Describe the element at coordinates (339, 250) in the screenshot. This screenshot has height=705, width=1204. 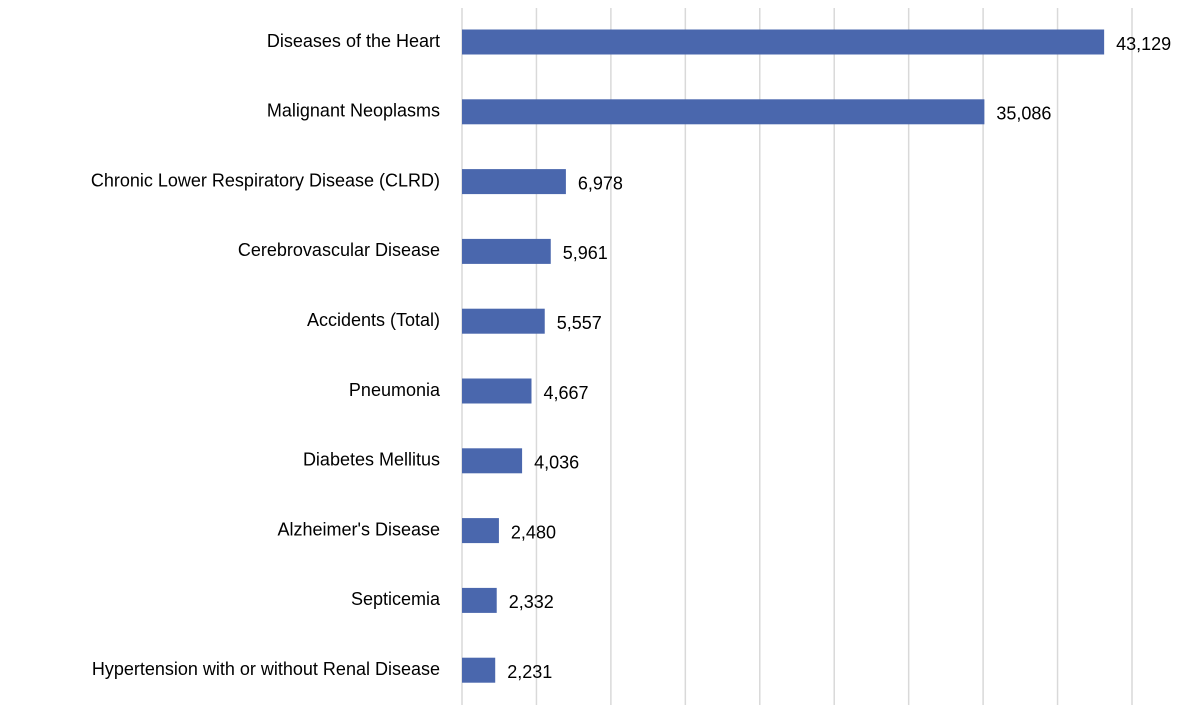
I see `category-label: Cerebrovascular Disease` at that location.